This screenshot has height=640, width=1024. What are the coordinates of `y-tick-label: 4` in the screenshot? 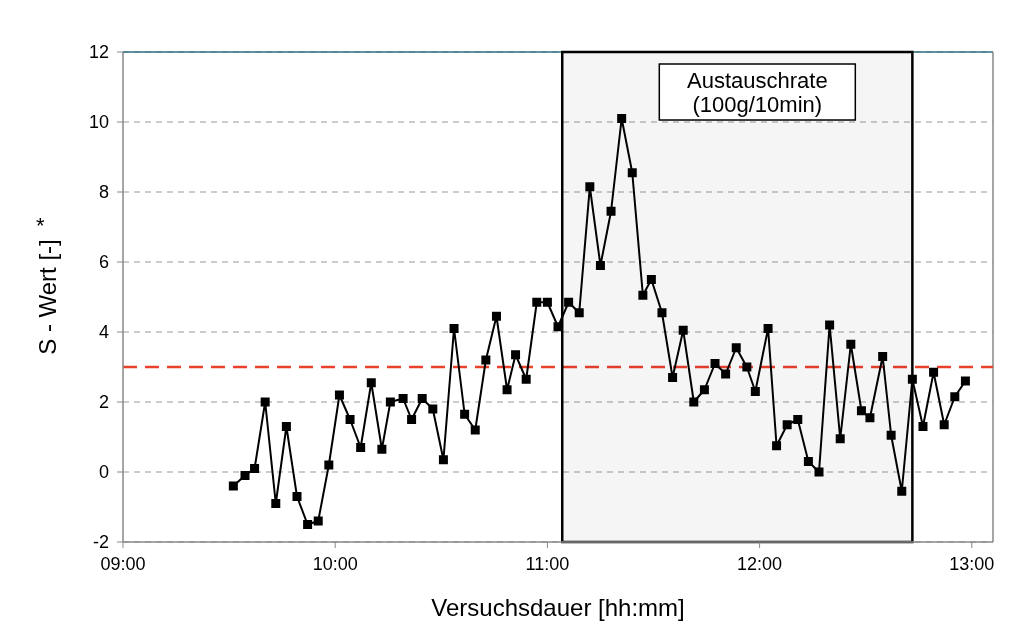 It's located at (103, 332).